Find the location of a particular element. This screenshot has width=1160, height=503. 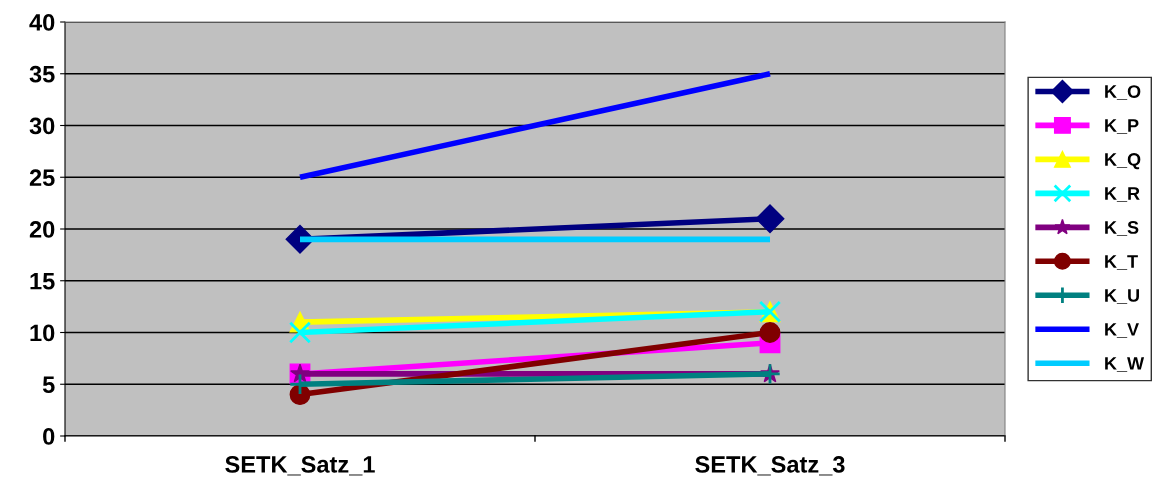

x-tick-label: SETK_Satz_3 is located at coordinates (770, 466).